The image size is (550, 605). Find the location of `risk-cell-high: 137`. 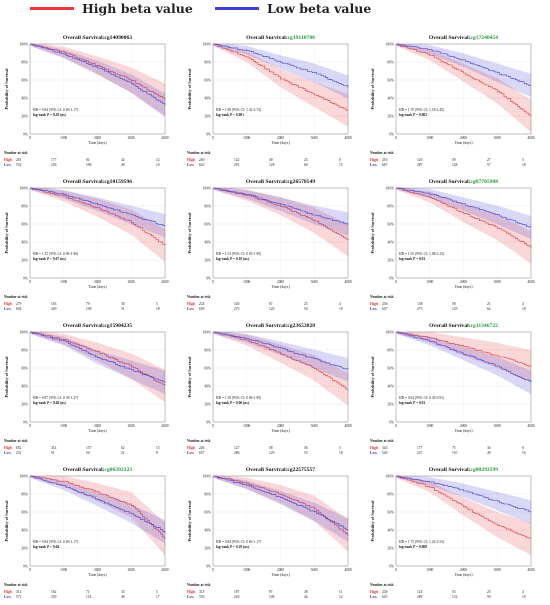

risk-cell-high: 137 is located at coordinates (89, 448).